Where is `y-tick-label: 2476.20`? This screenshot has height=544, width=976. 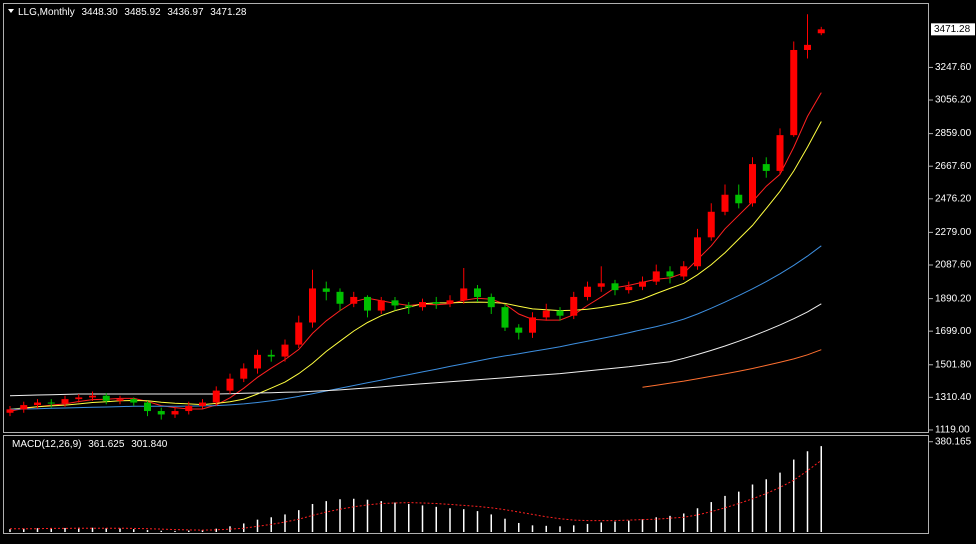 y-tick-label: 2476.20 is located at coordinates (953, 198).